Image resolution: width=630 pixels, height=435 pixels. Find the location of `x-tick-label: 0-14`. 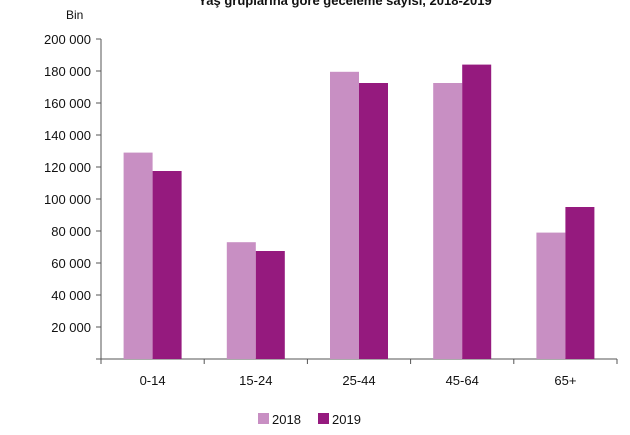

x-tick-label: 0-14 is located at coordinates (153, 380).